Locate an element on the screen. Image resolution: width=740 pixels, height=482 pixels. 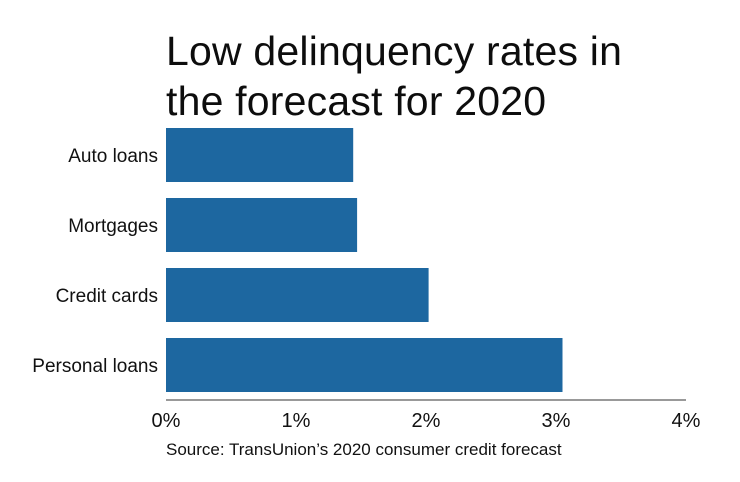
x-tick-label: 0% is located at coordinates (166, 421).